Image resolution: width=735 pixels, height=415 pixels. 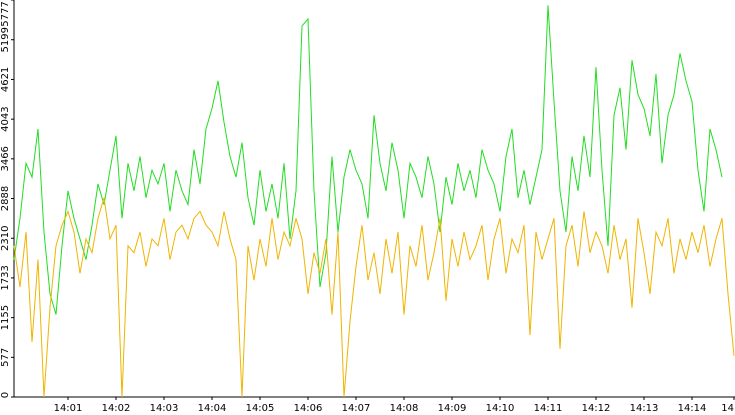 I want to click on x-tick-label: 14:10, so click(x=500, y=408).